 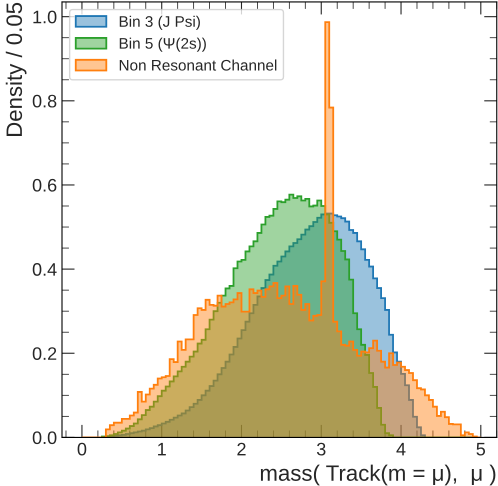 I want to click on x-tick-label: 4, so click(x=401, y=449).